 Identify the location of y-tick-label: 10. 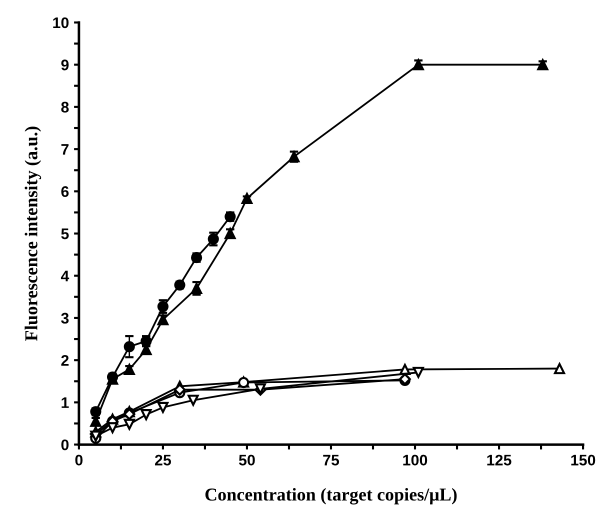
(61, 22).